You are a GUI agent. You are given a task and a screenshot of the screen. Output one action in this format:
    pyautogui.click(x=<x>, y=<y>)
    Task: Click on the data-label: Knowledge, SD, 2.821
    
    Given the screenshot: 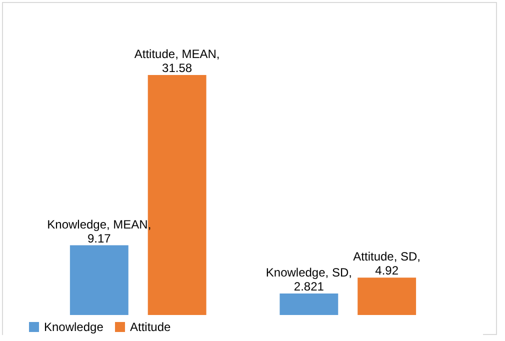 What is the action you would take?
    pyautogui.click(x=309, y=280)
    